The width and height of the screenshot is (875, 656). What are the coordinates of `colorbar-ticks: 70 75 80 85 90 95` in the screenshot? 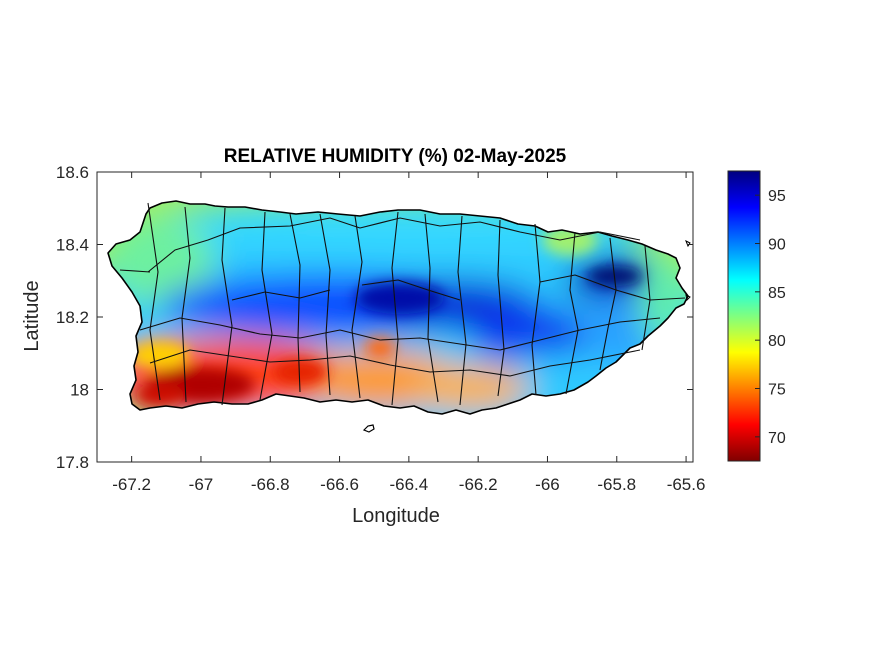 It's located at (770, 317).